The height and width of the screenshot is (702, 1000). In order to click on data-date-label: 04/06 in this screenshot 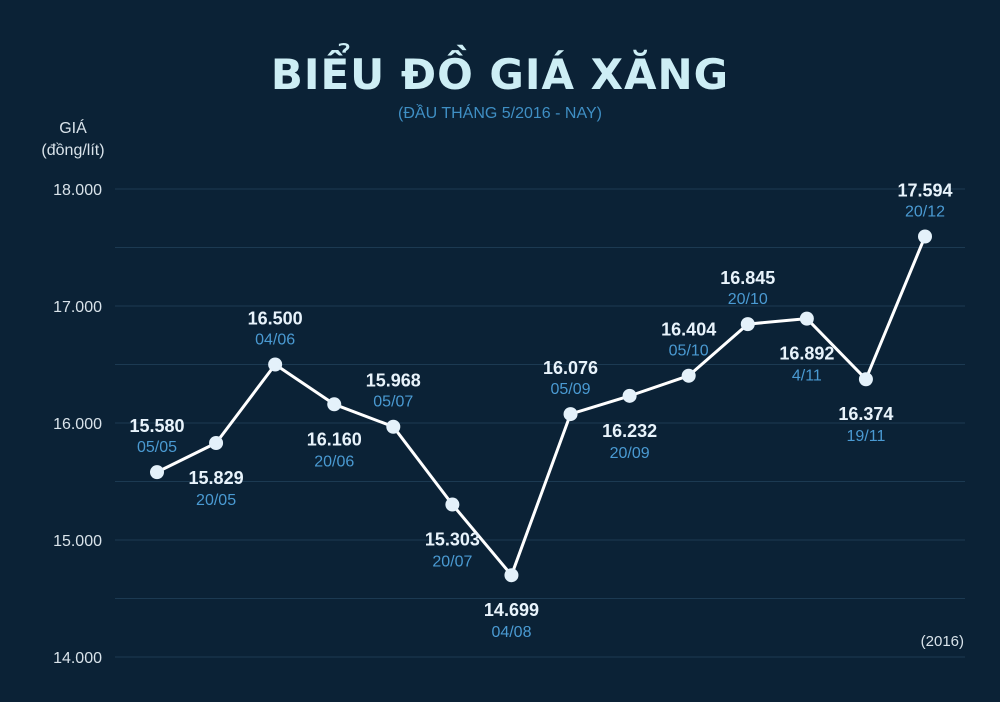, I will do `click(275, 340)`.